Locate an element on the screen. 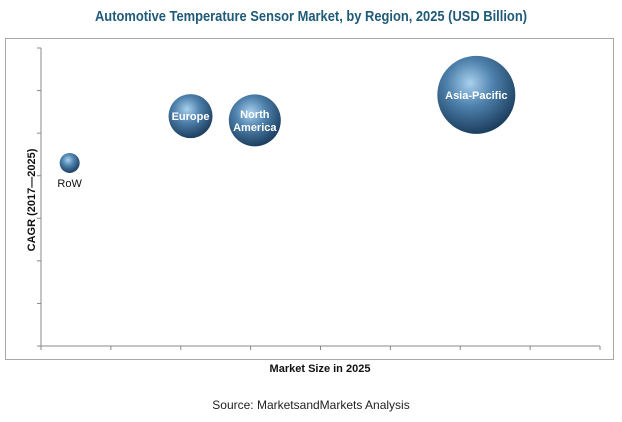 This screenshot has width=622, height=422. bubble-label: America is located at coordinates (255, 128).